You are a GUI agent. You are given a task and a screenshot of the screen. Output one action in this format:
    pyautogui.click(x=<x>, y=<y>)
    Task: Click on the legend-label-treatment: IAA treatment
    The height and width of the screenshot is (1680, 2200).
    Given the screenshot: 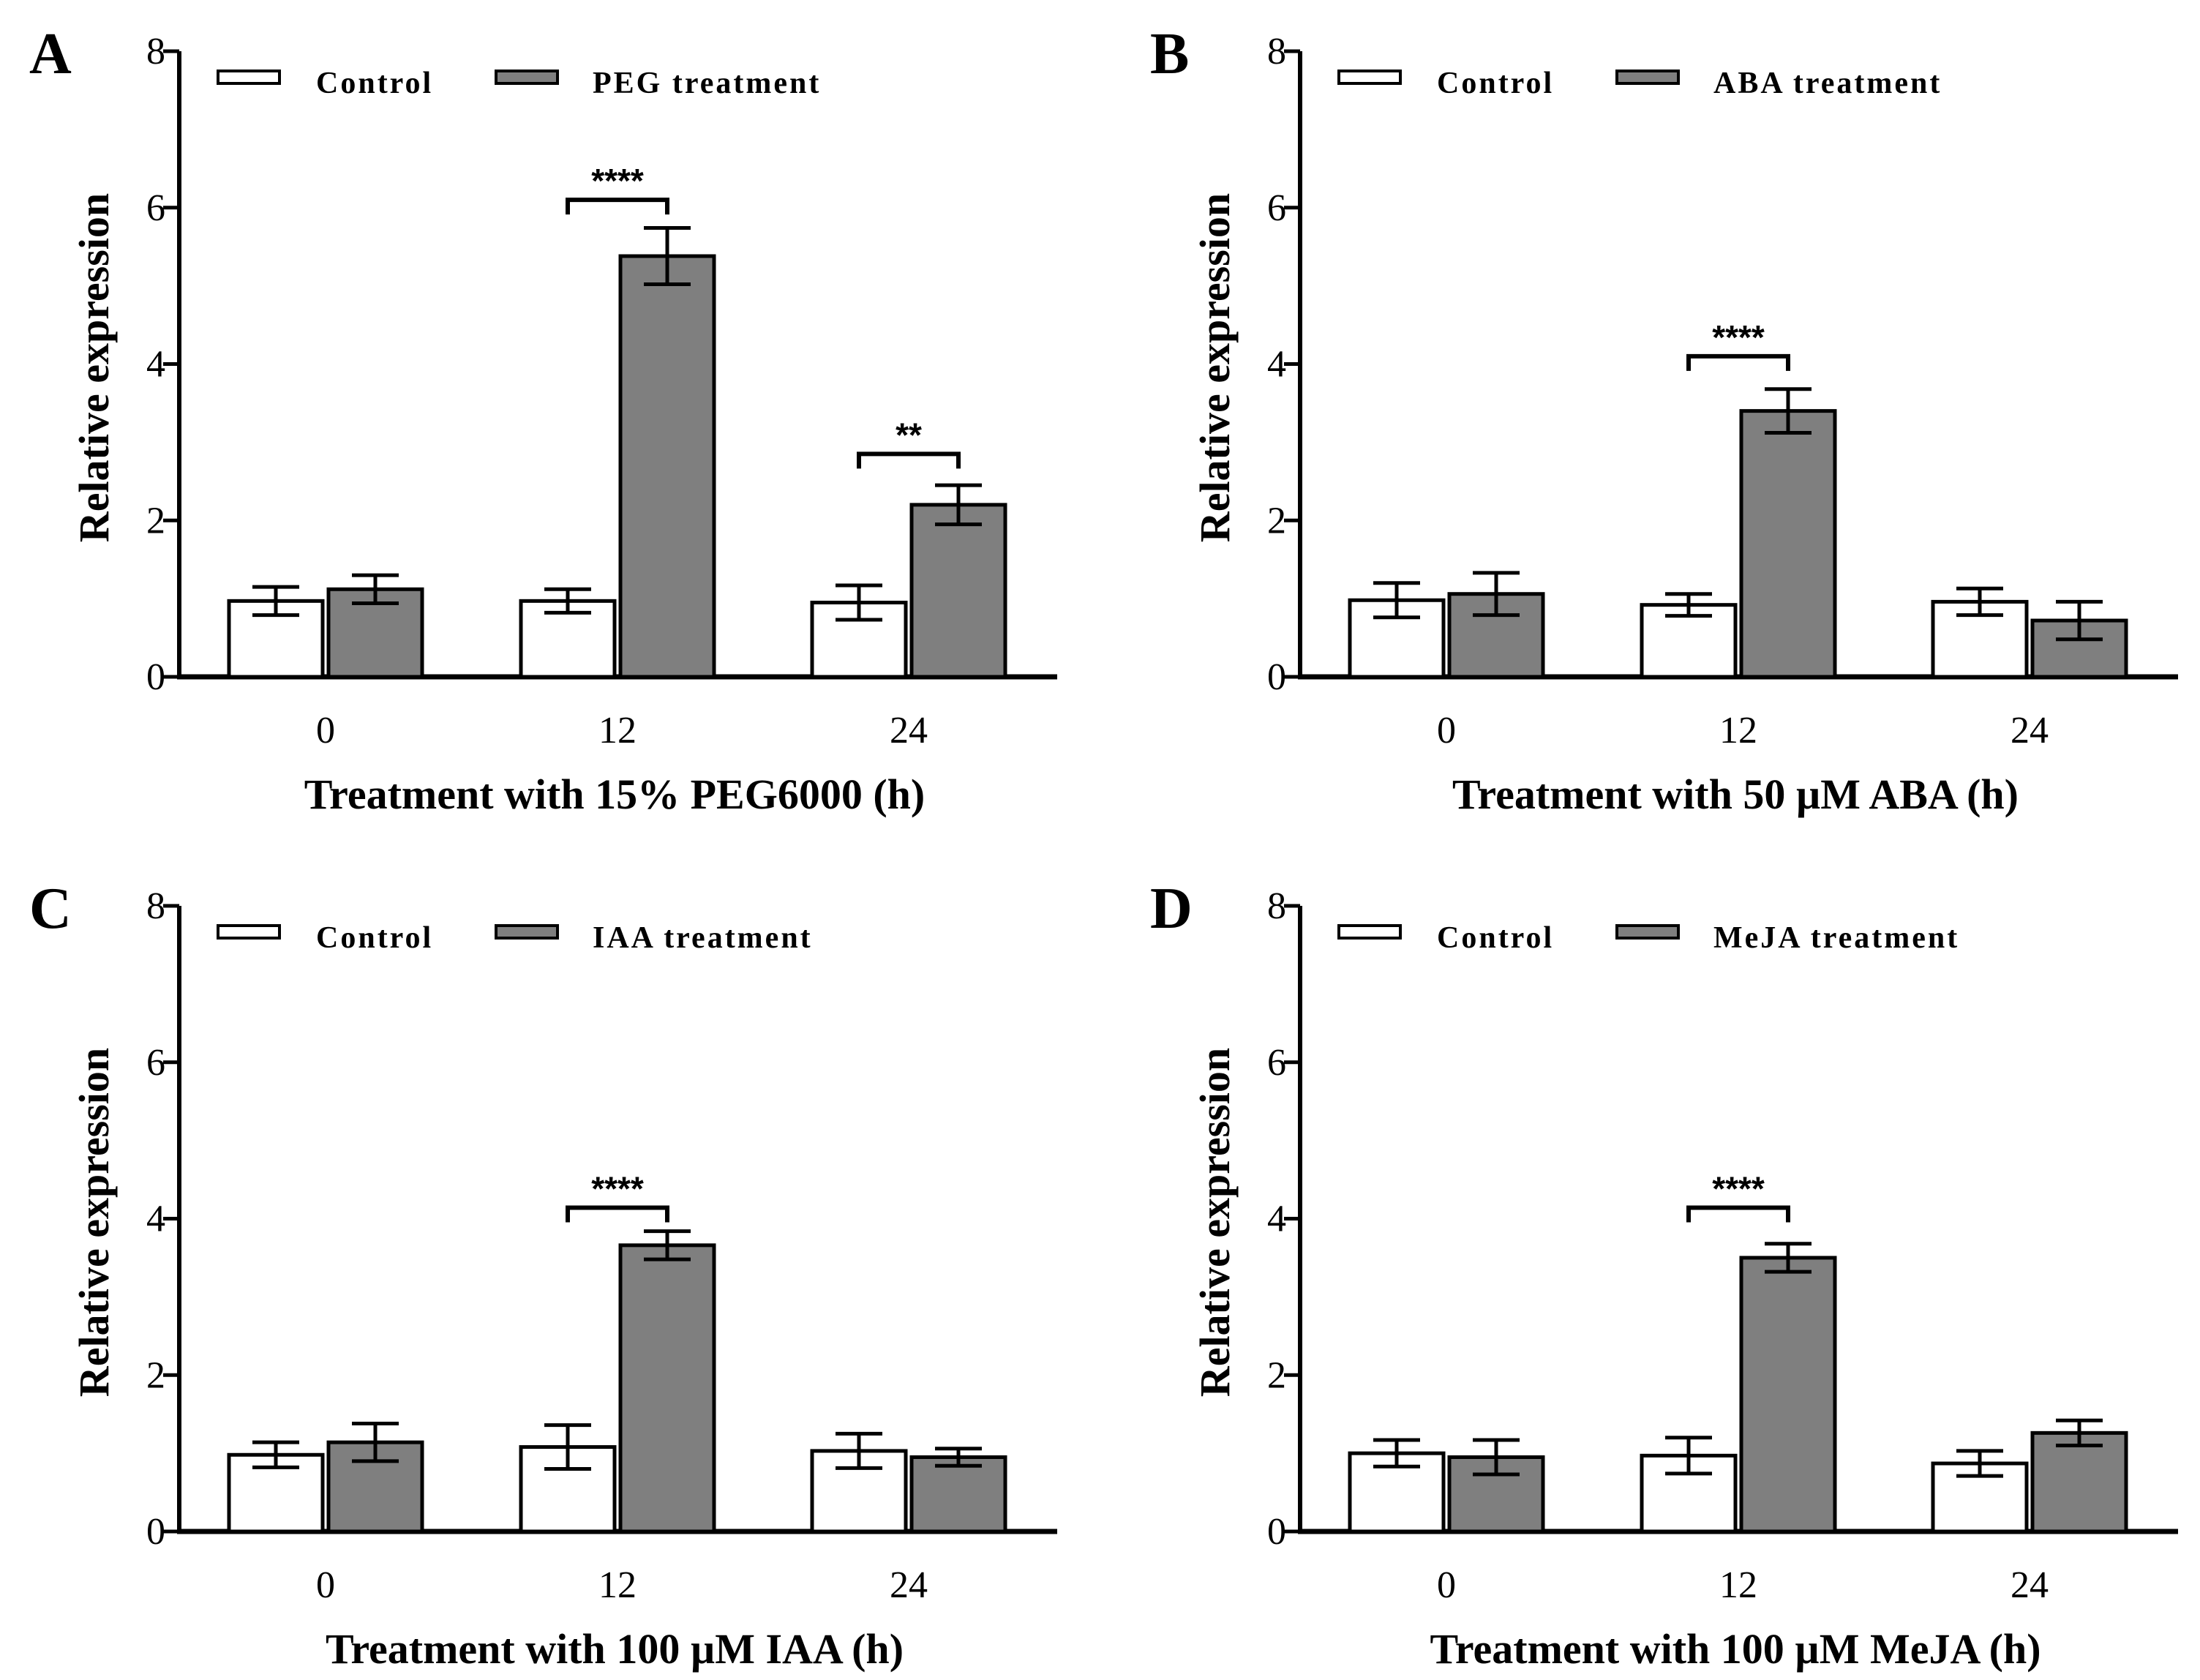 What is the action you would take?
    pyautogui.click(x=703, y=938)
    